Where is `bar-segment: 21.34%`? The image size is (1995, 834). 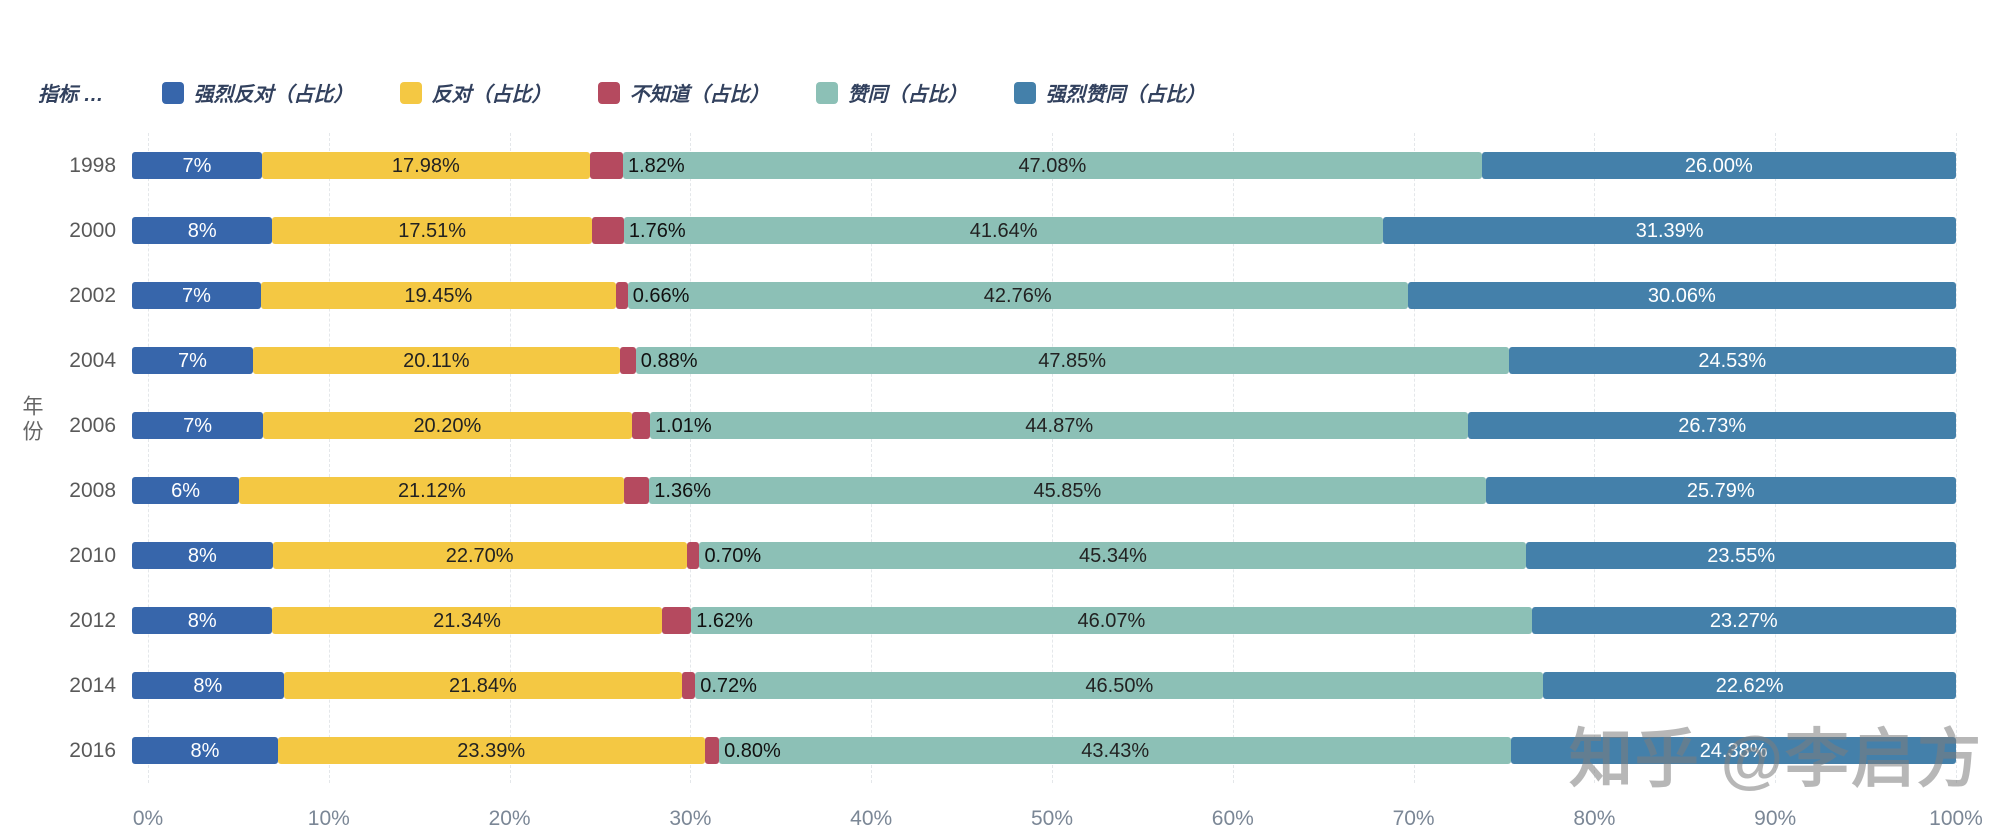 bar-segment: 21.34% is located at coordinates (467, 620).